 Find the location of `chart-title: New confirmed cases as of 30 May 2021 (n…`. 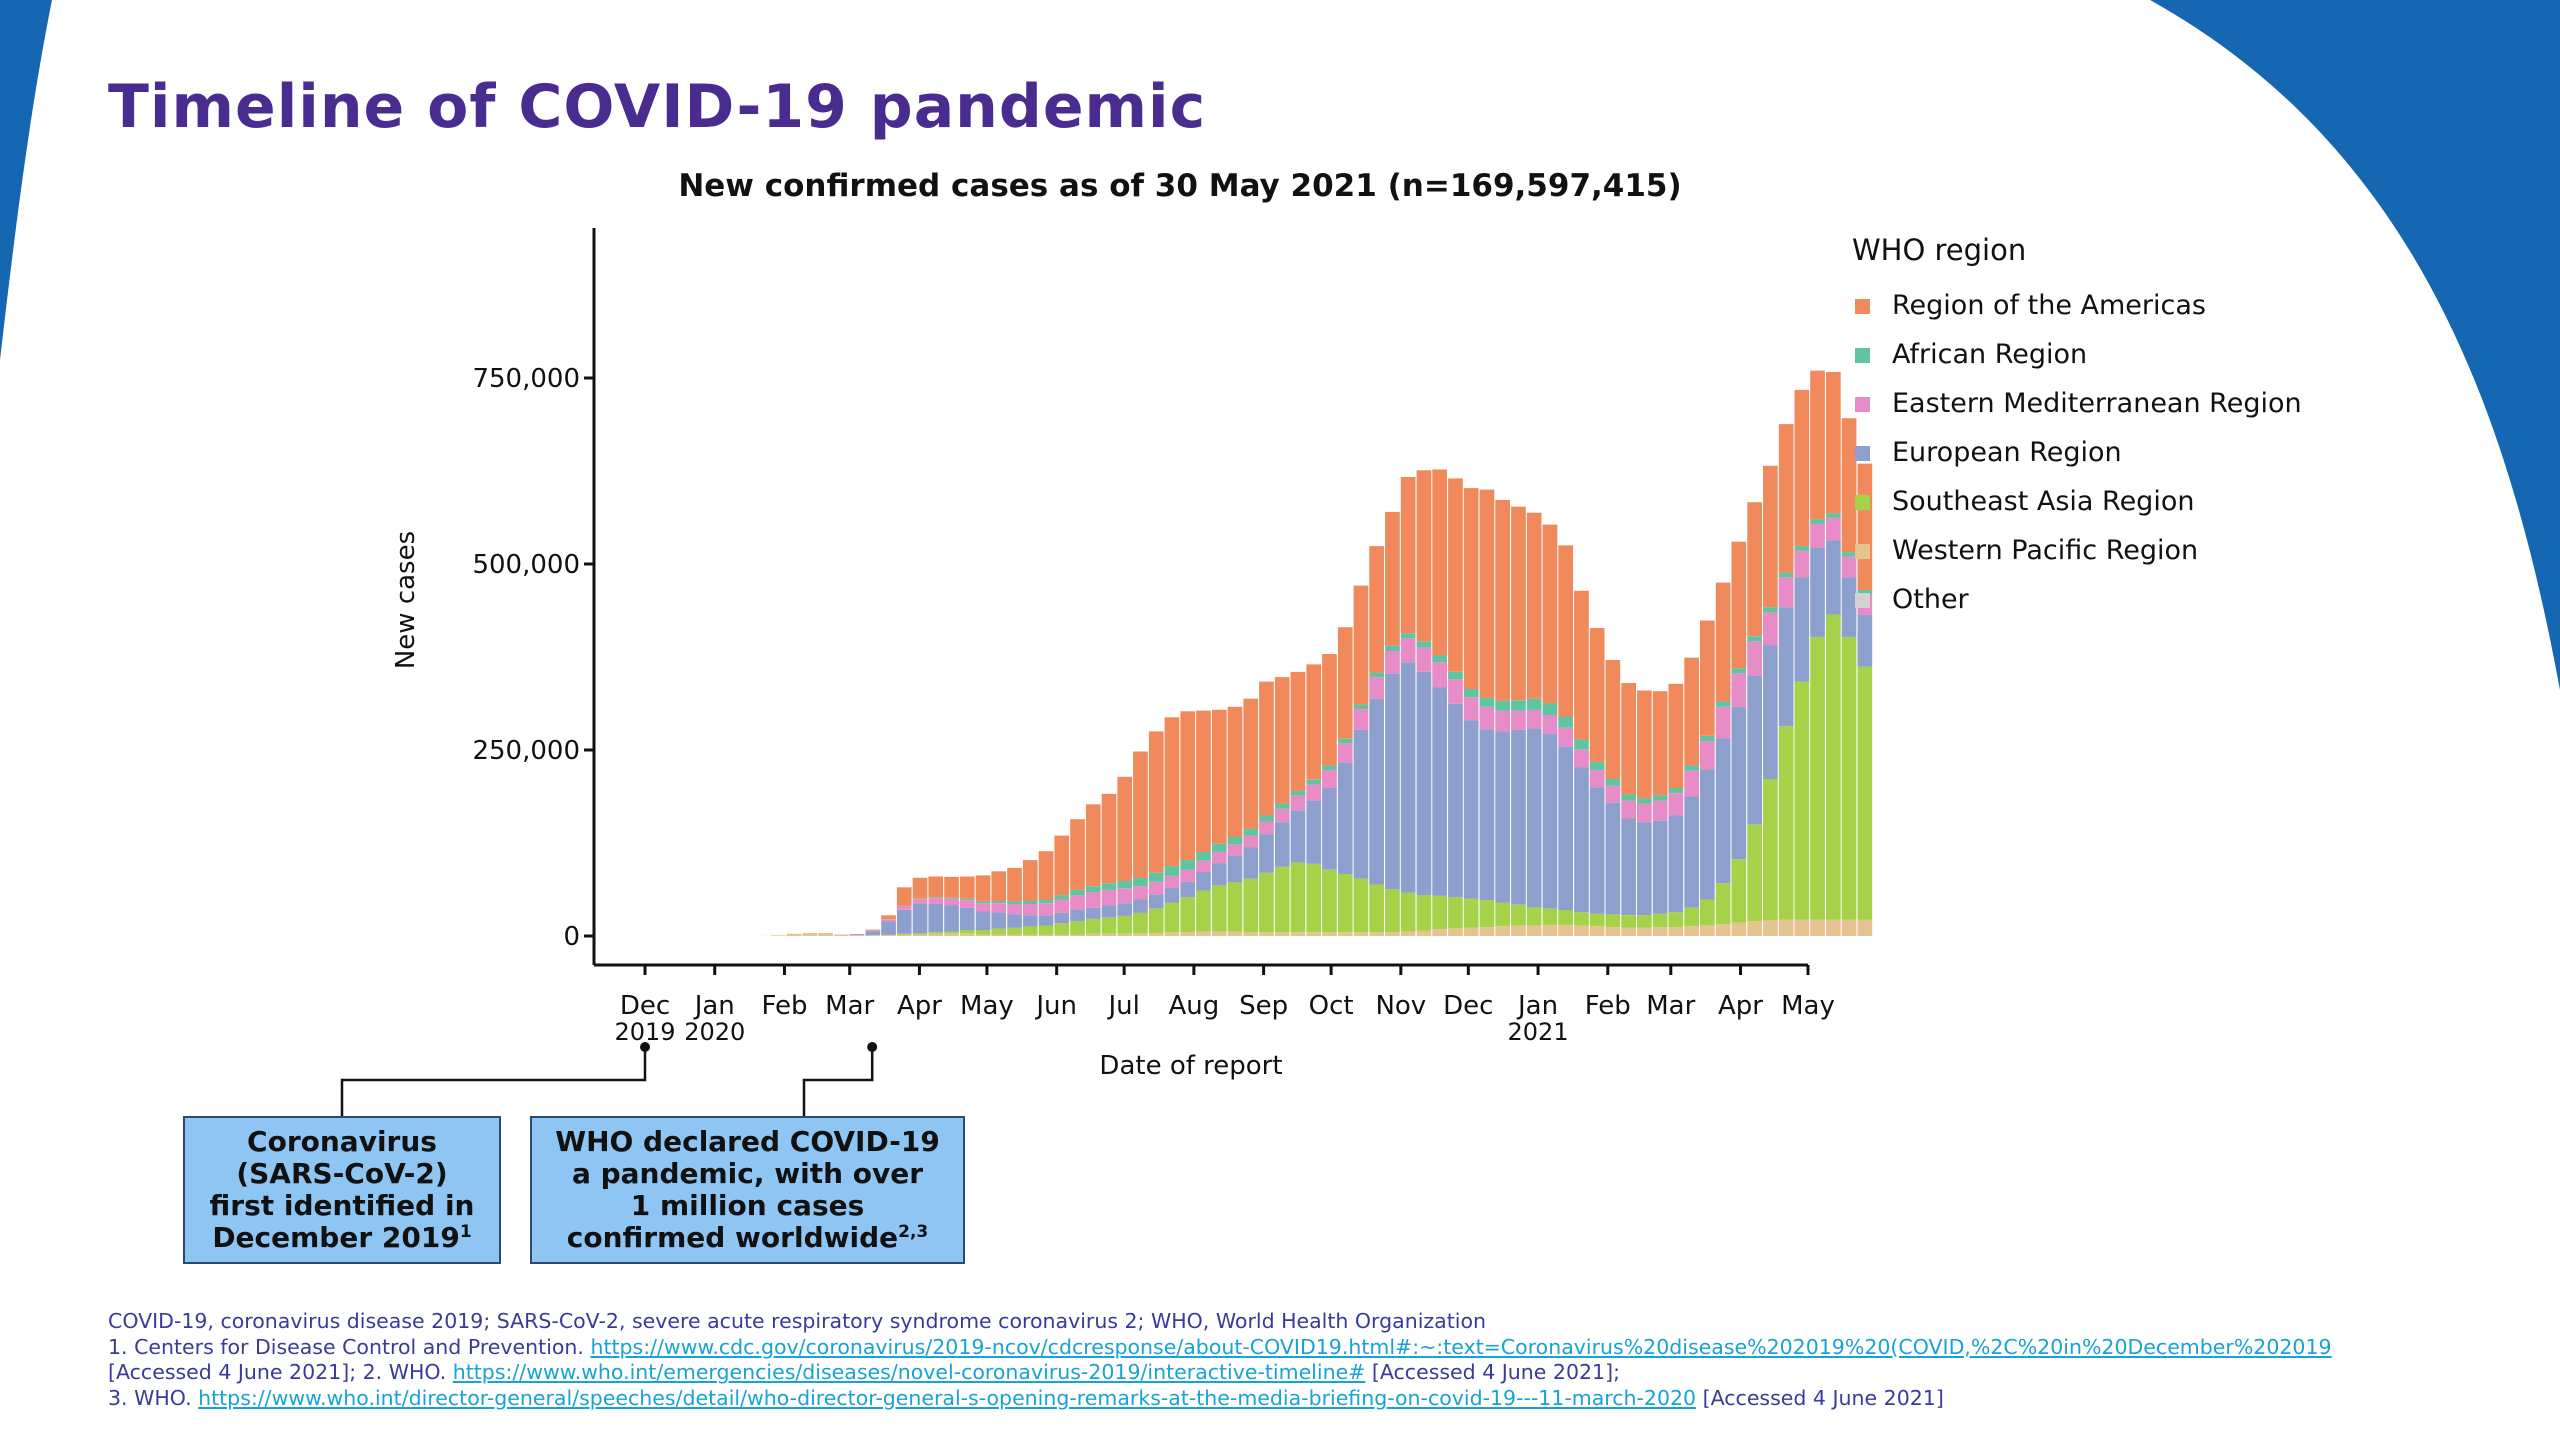

chart-title: New confirmed cases as of 30 May 2021 (n… is located at coordinates (1179, 186).